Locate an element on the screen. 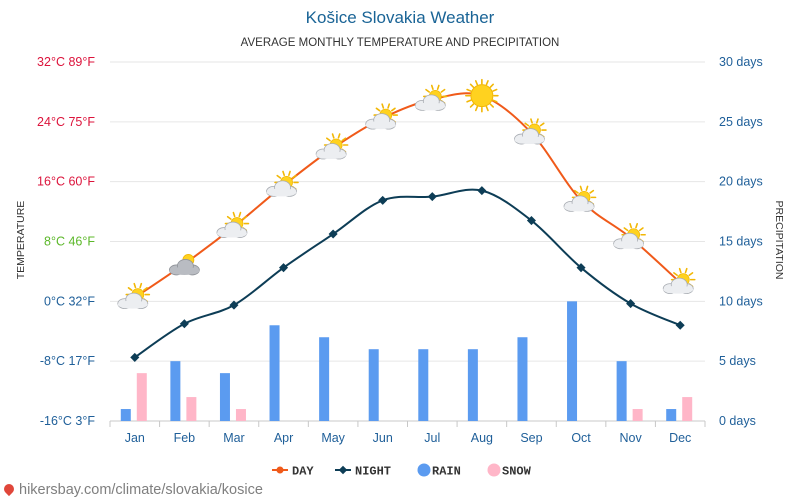 The width and height of the screenshot is (800, 500). chart-title: Košice Slovakia Weather is located at coordinates (400, 17).